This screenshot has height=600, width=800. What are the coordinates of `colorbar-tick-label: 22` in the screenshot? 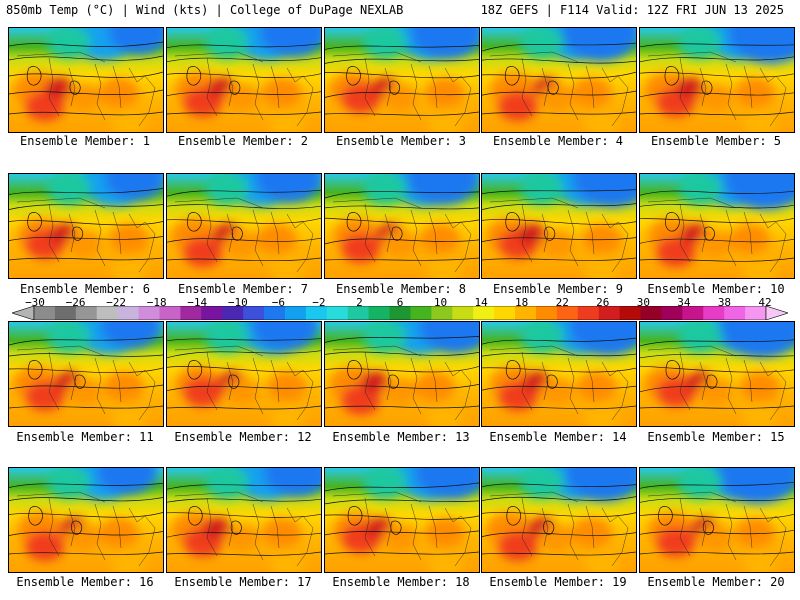 It's located at (562, 302).